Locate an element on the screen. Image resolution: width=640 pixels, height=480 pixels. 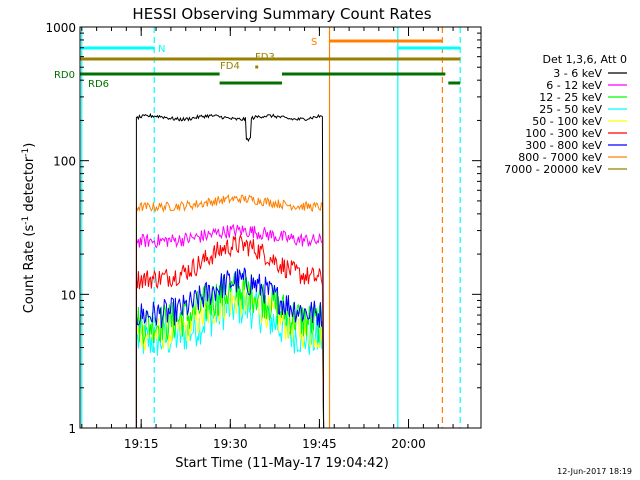
flag-bars: N S FD3 FD4 RD0 RD6 is located at coordinates (257, 63).